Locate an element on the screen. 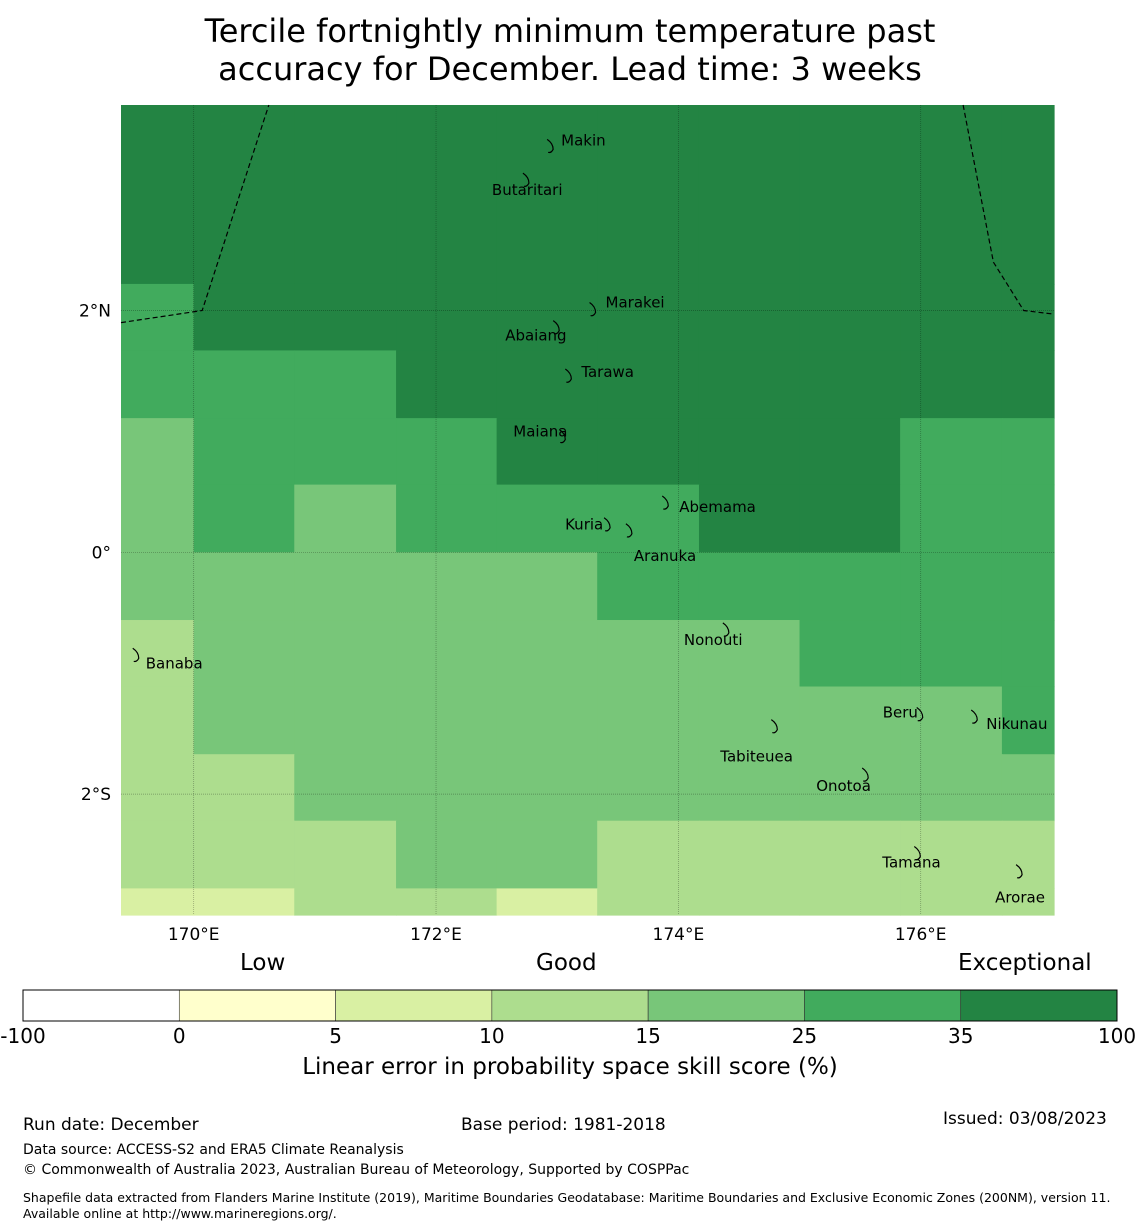  colorbar-label-good: Good is located at coordinates (566, 963).